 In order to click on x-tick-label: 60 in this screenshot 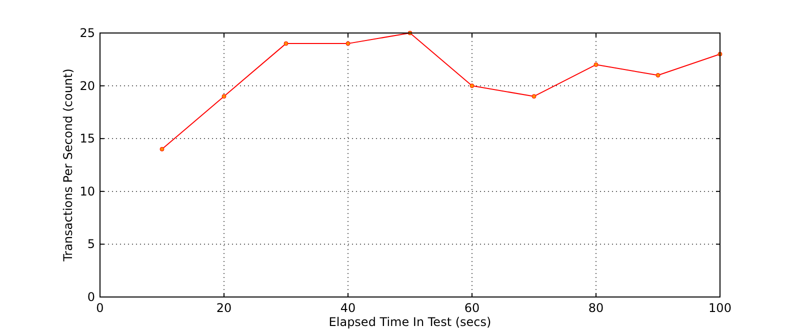, I will do `click(472, 308)`.